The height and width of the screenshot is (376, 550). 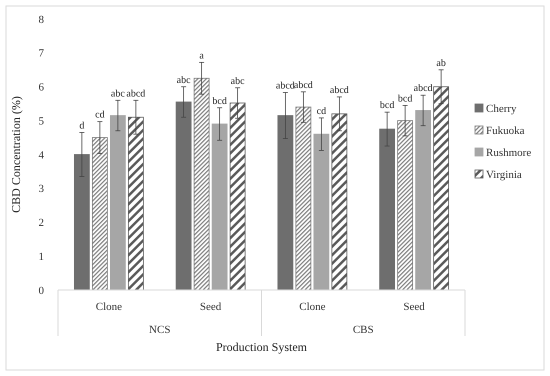 What do you see at coordinates (363, 330) in the screenshot?
I see `text: CBS` at bounding box center [363, 330].